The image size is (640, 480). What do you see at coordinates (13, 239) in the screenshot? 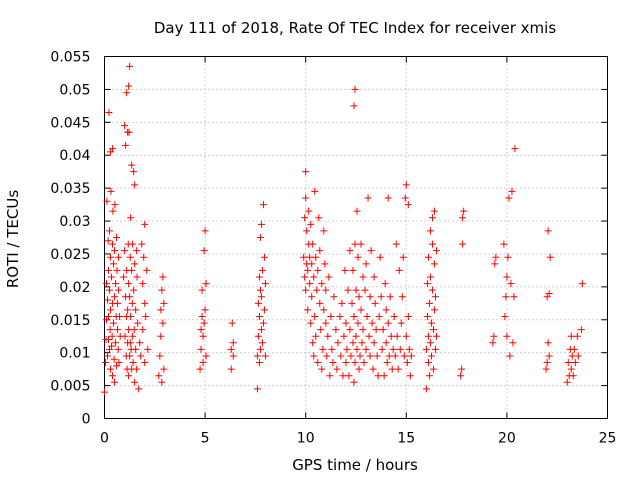
I see `y-axis-label: ROTI / TECUs` at bounding box center [13, 239].